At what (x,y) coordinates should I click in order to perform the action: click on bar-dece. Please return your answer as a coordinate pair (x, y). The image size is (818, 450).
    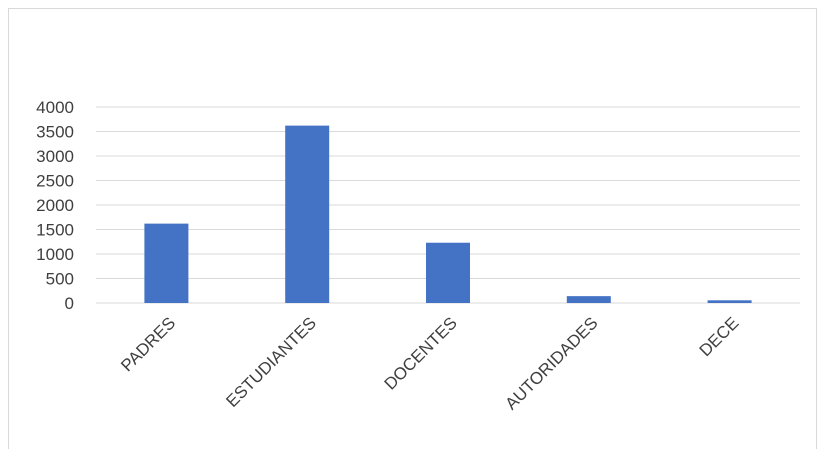
    Looking at the image, I should click on (729, 301).